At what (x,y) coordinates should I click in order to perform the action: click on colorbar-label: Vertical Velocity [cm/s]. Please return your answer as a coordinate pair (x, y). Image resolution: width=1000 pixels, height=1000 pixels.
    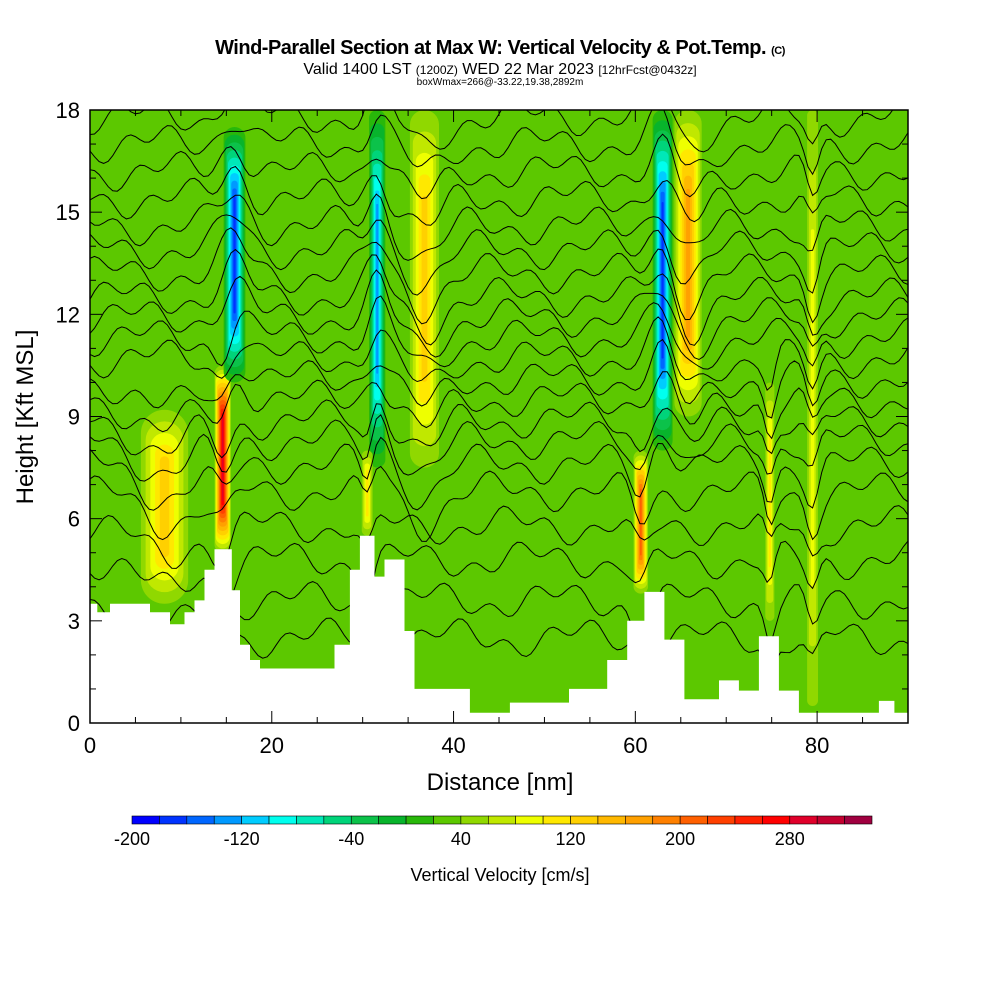
    Looking at the image, I should click on (499, 875).